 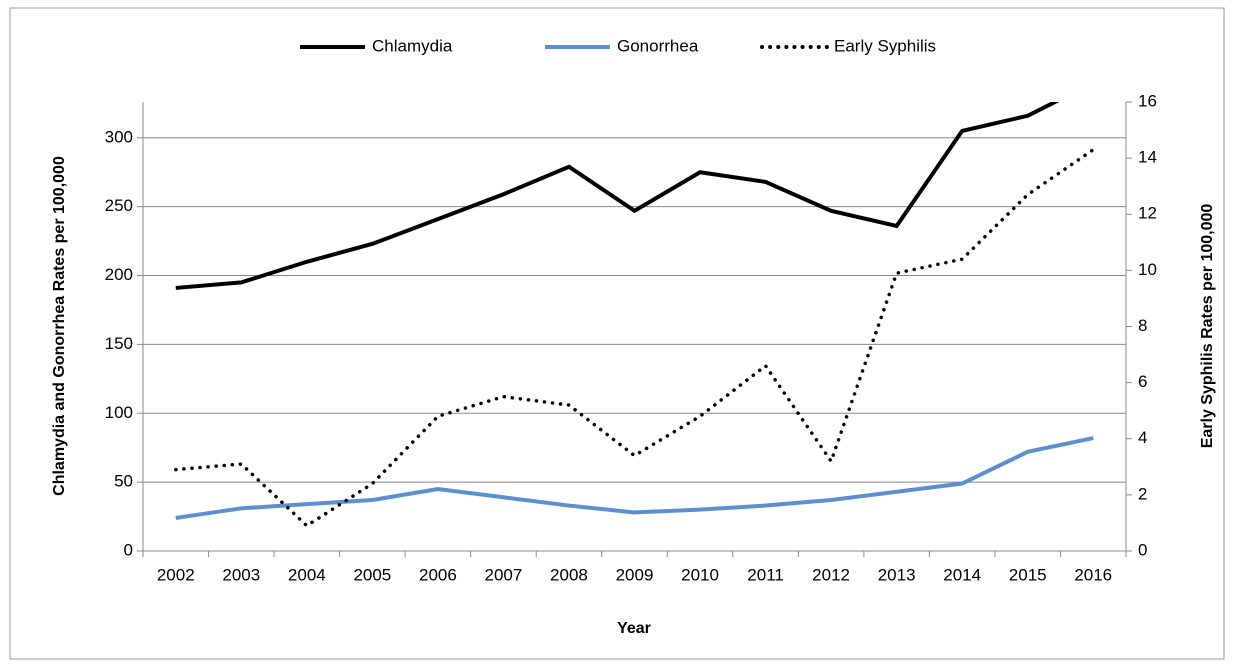 What do you see at coordinates (438, 574) in the screenshot?
I see `x-tick-label: 2006` at bounding box center [438, 574].